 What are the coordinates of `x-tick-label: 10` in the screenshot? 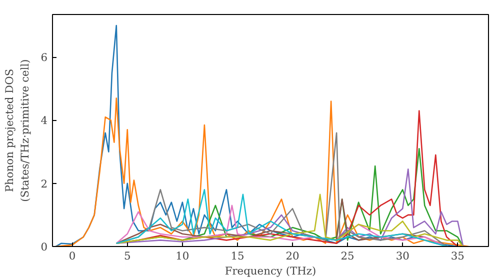 It's located at (183, 256).